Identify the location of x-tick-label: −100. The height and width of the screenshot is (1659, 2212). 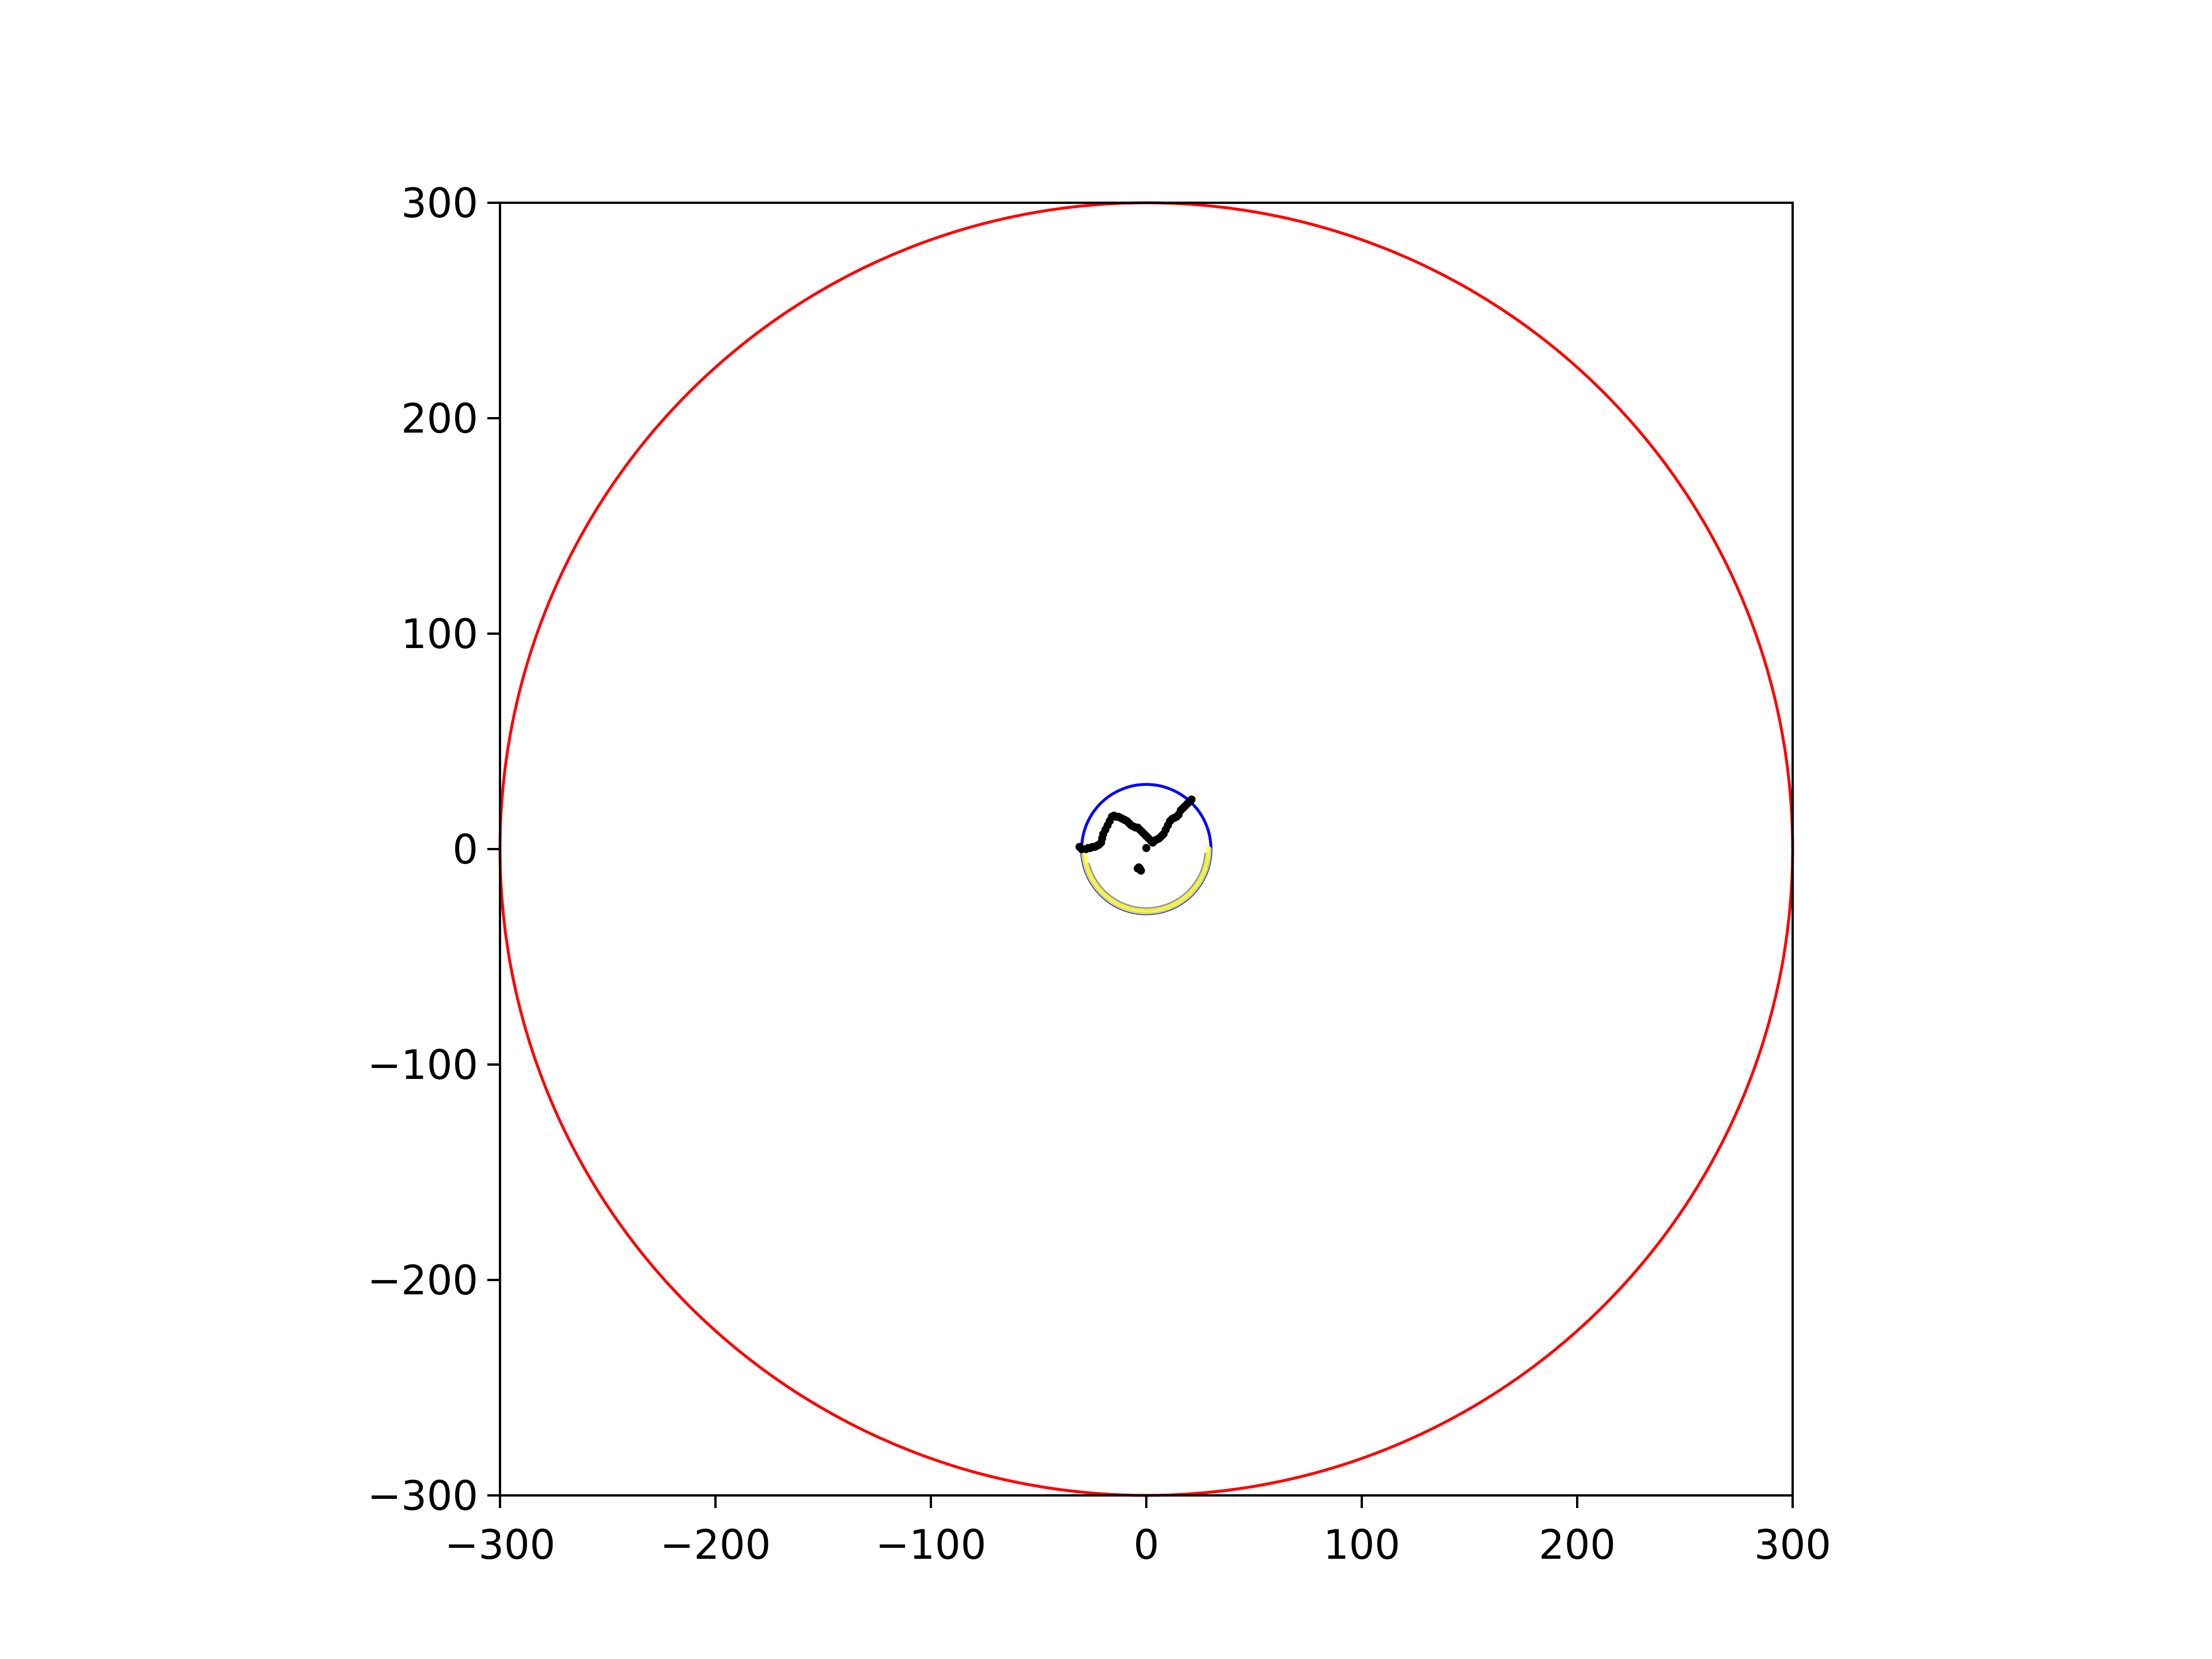
(931, 1545).